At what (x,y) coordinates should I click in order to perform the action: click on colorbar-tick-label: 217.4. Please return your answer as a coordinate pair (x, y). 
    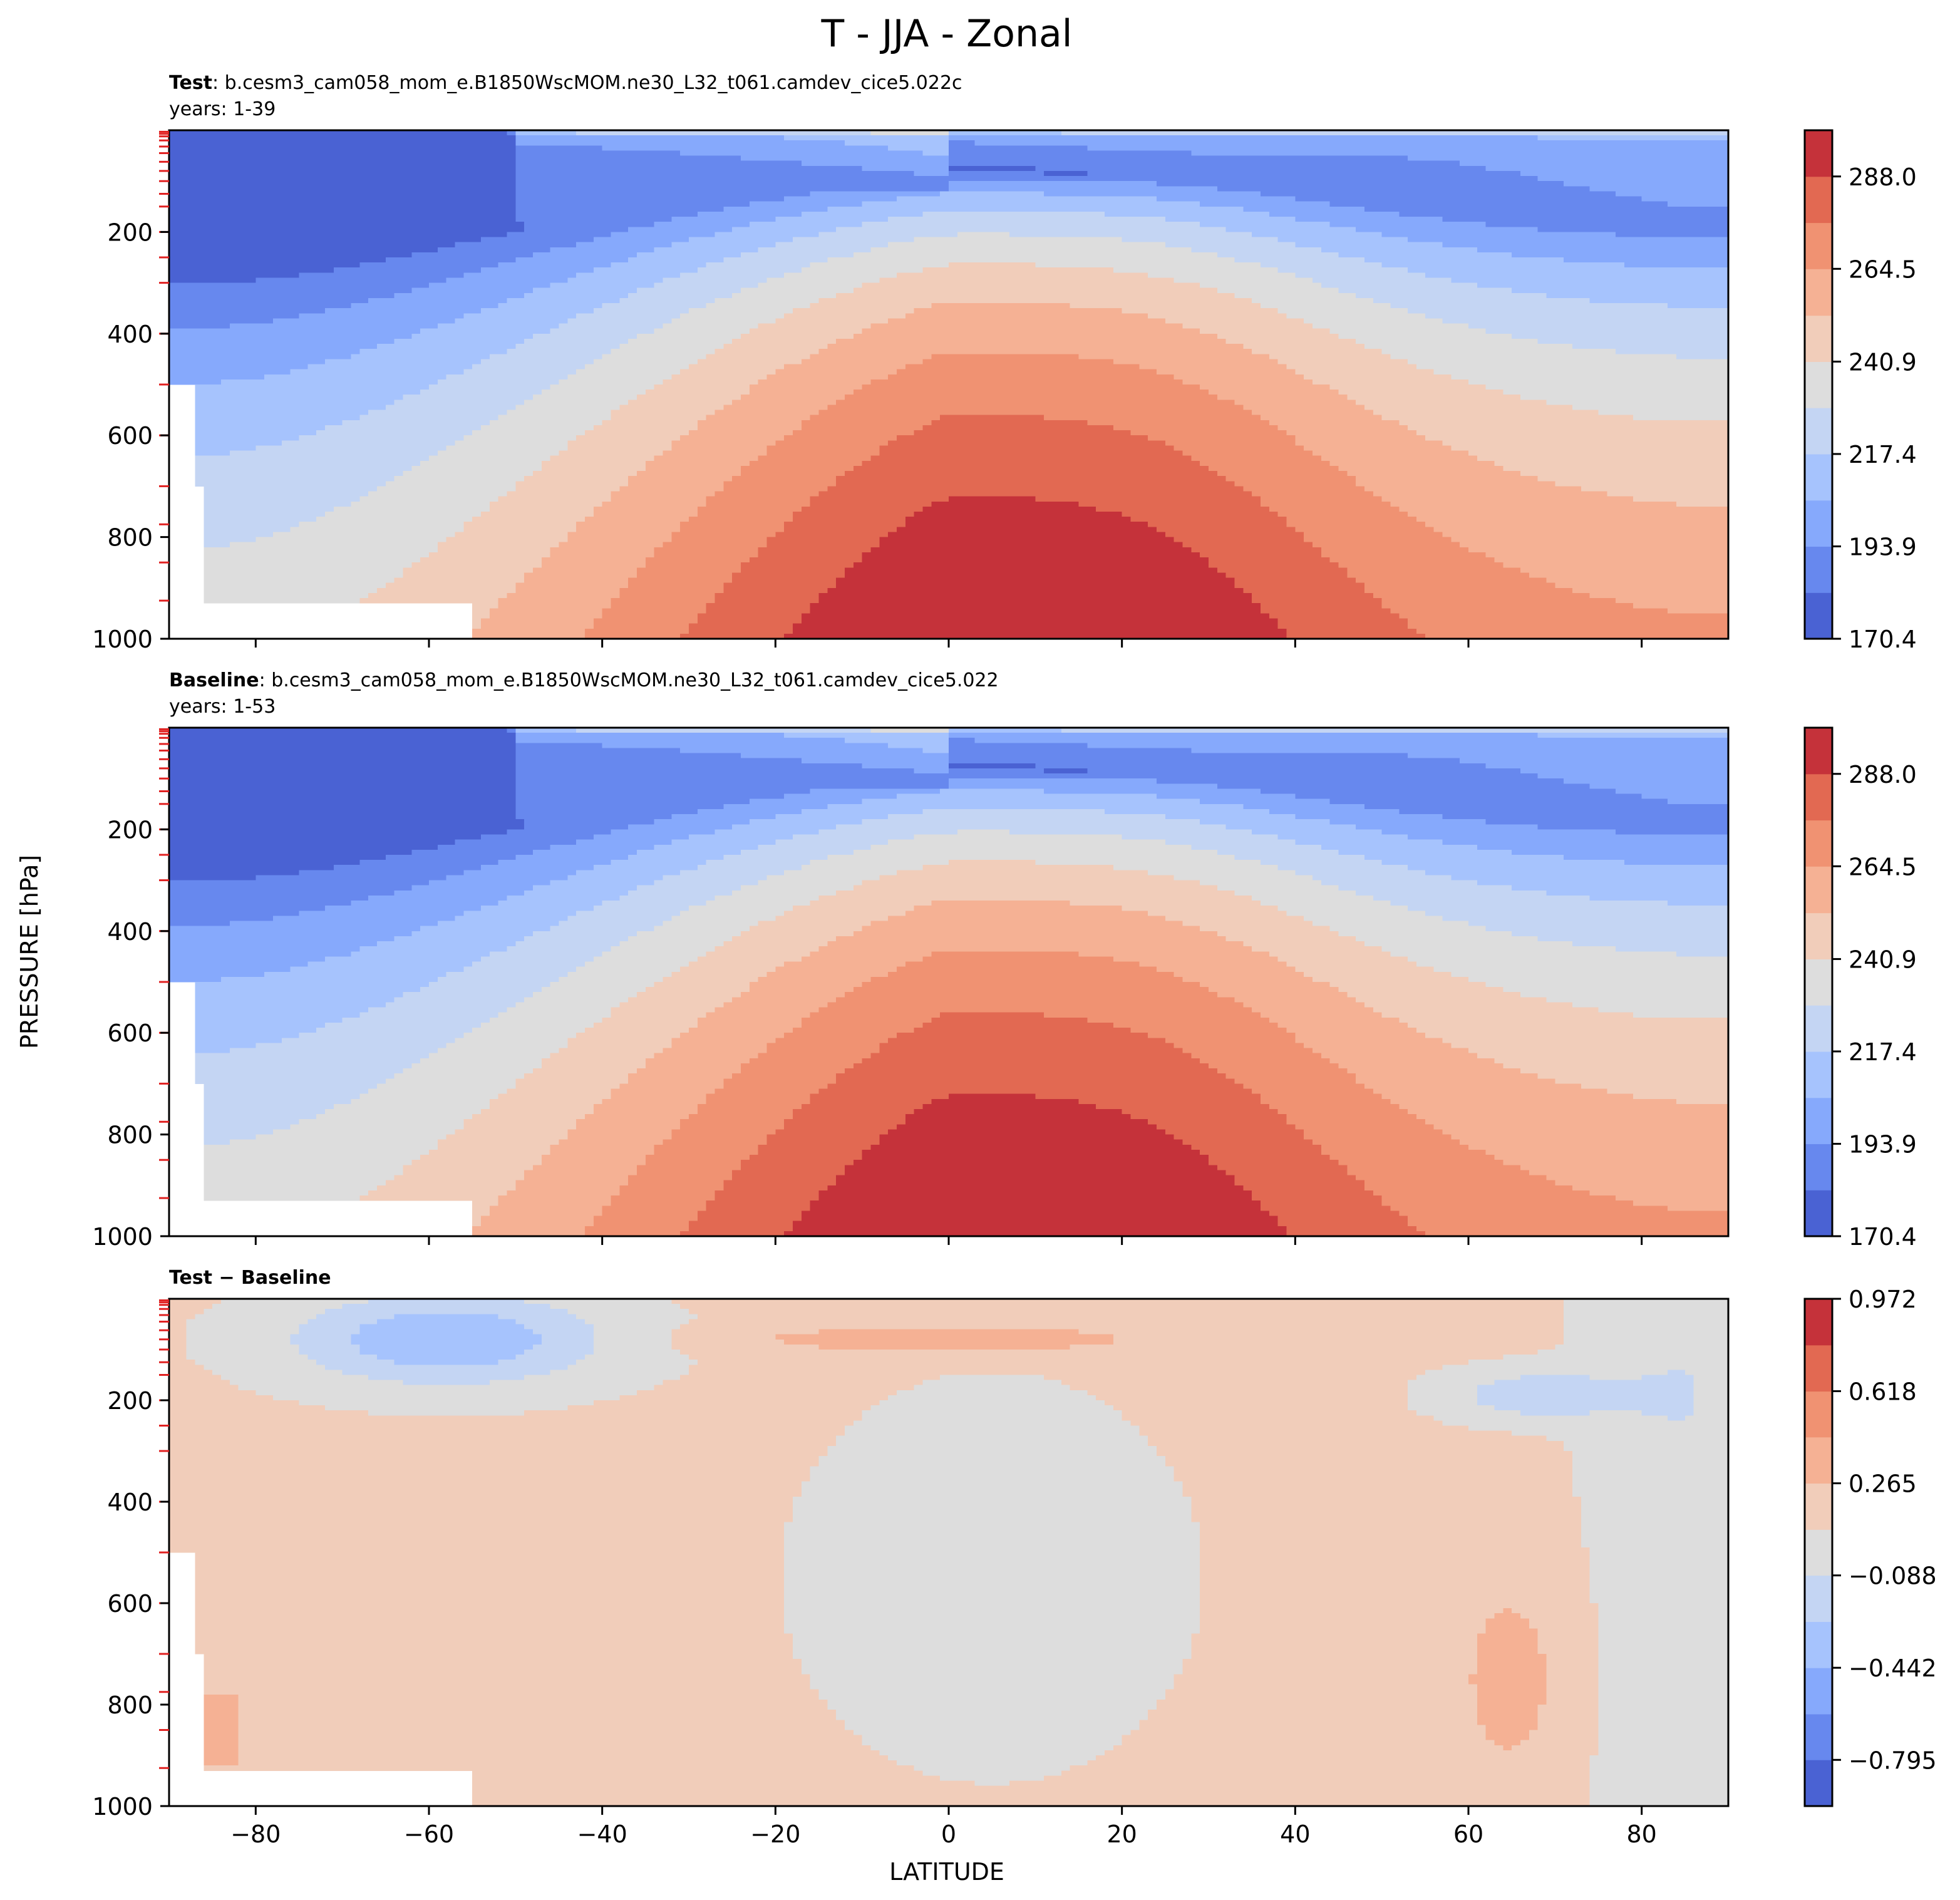
    Looking at the image, I should click on (1883, 454).